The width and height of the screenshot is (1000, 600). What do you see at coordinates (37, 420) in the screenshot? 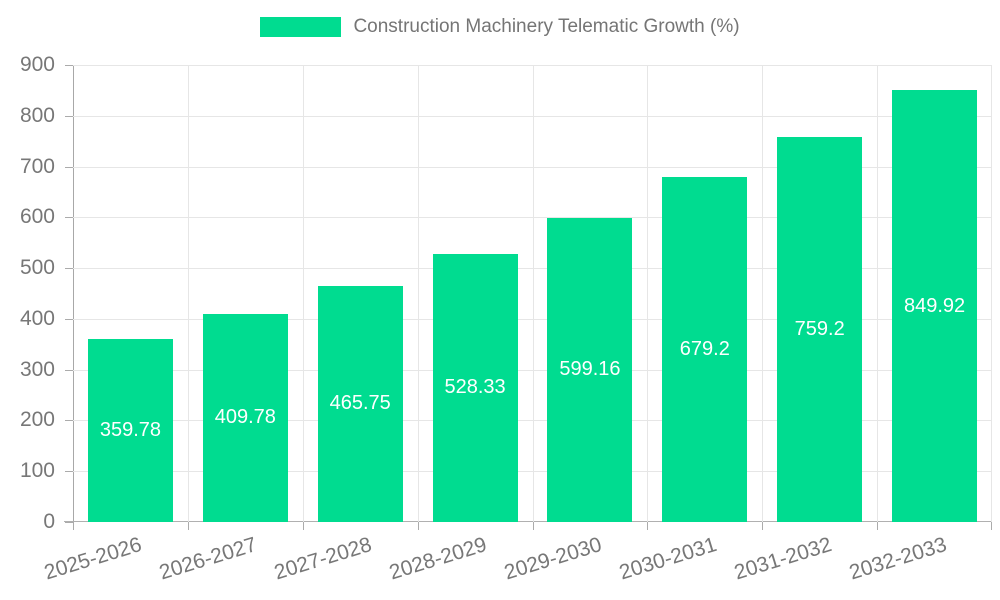
I see `y-tick-label: 200` at bounding box center [37, 420].